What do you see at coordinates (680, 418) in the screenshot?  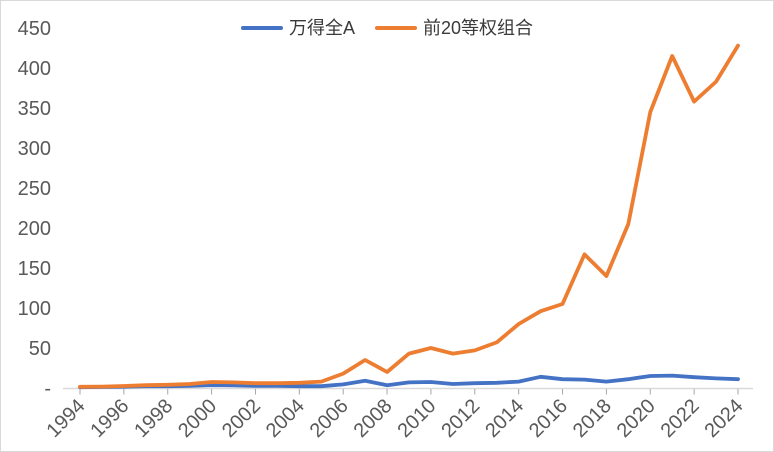 I see `x-axis-tick-label: 2022` at bounding box center [680, 418].